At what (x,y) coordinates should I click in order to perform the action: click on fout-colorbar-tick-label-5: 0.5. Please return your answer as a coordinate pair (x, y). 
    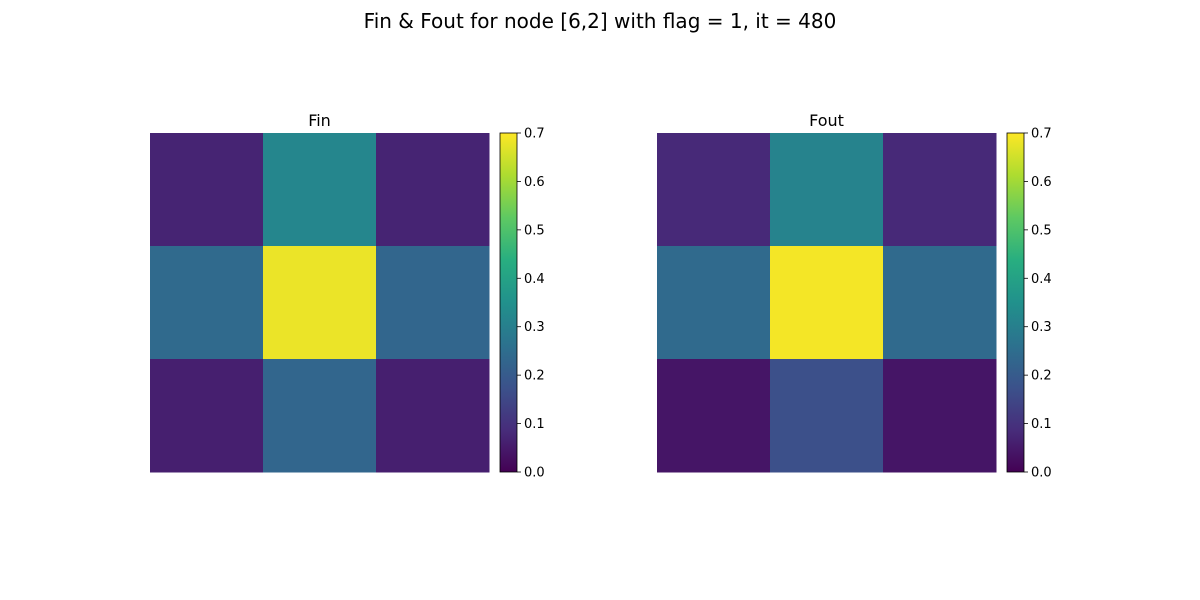
    Looking at the image, I should click on (1041, 230).